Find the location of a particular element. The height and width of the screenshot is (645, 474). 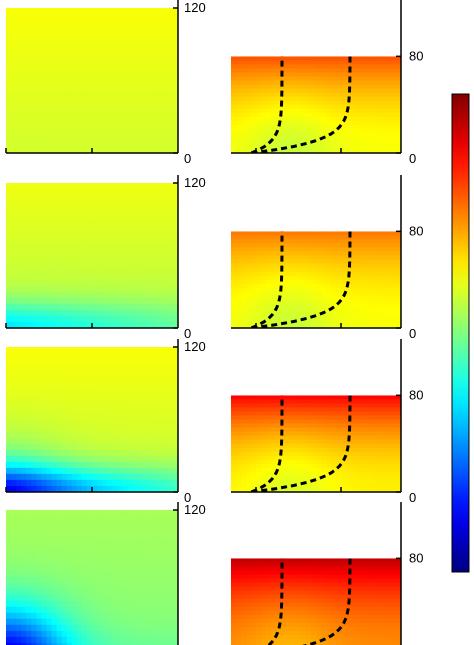

panel-r3-left: 120 0 is located at coordinates (105, 422).